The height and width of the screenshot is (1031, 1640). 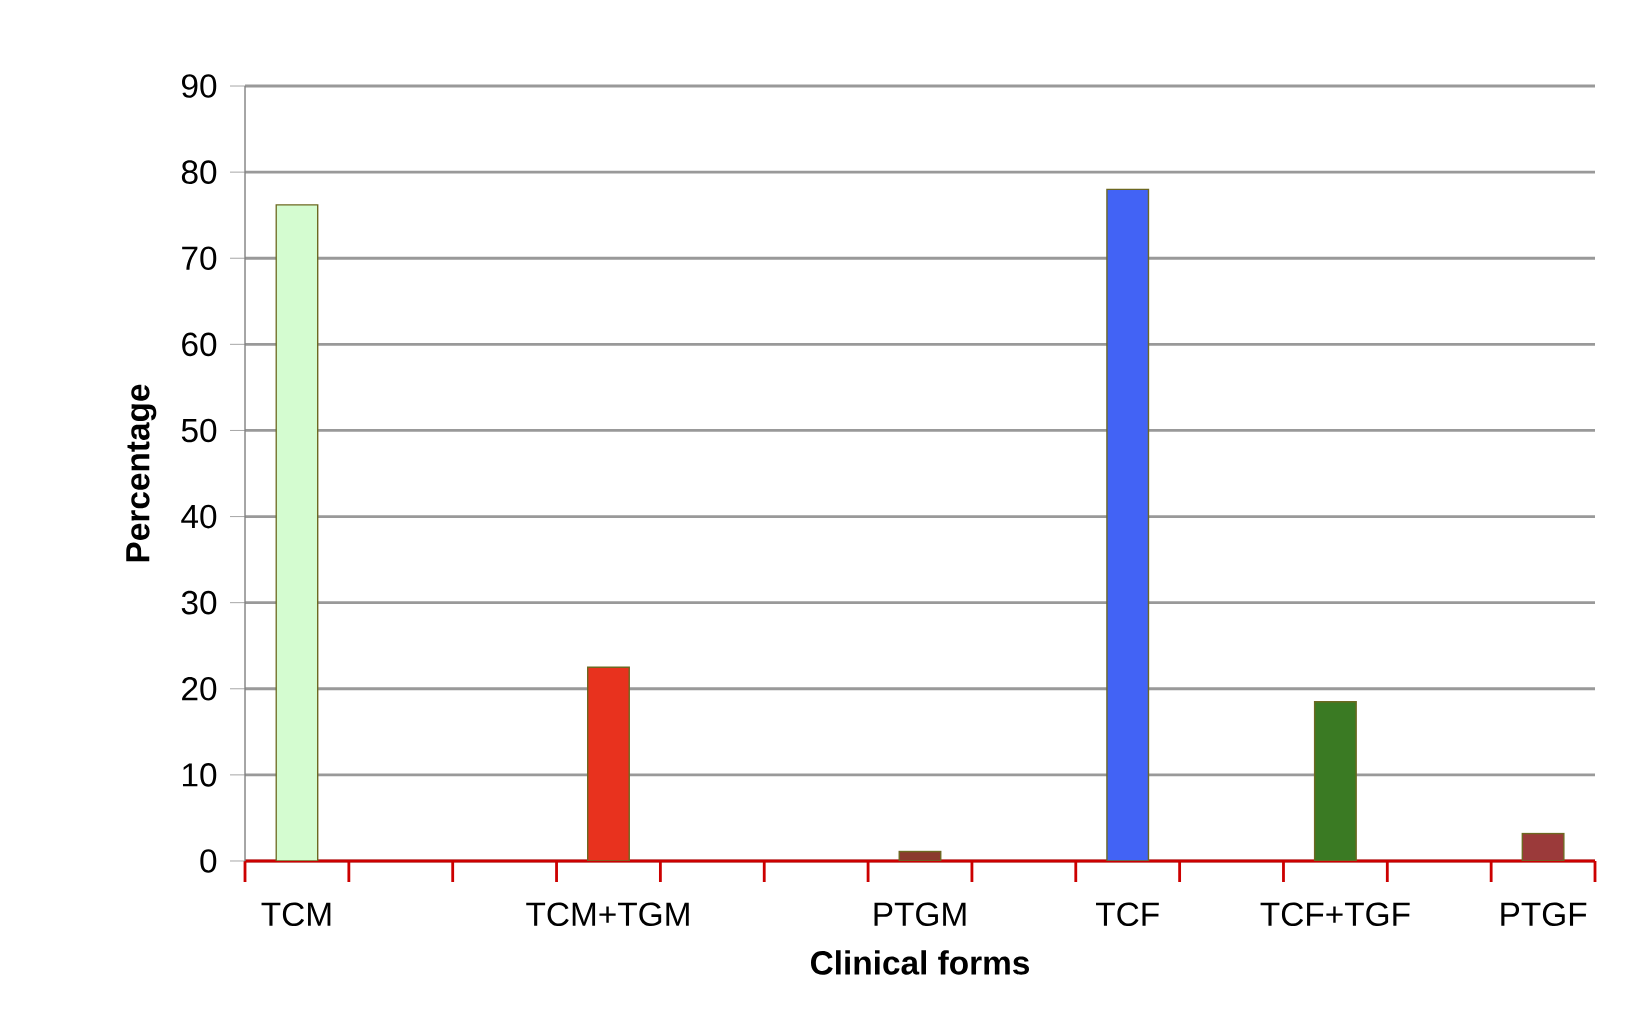 I want to click on x-tick-label: TCF+TGF, so click(x=1335, y=914).